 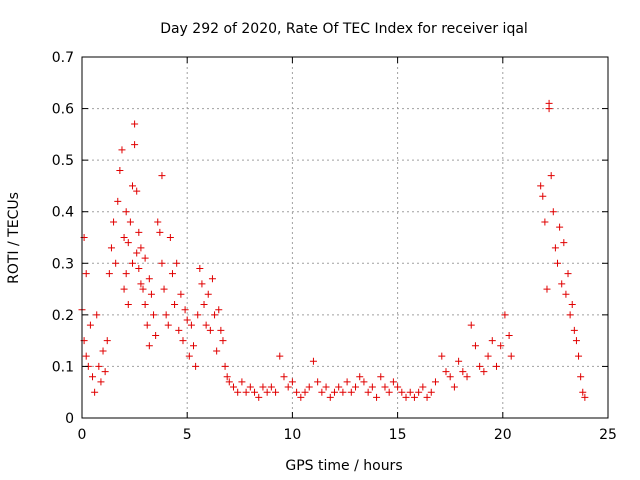 I want to click on y-tick-label: 0.4, so click(x=63, y=213).